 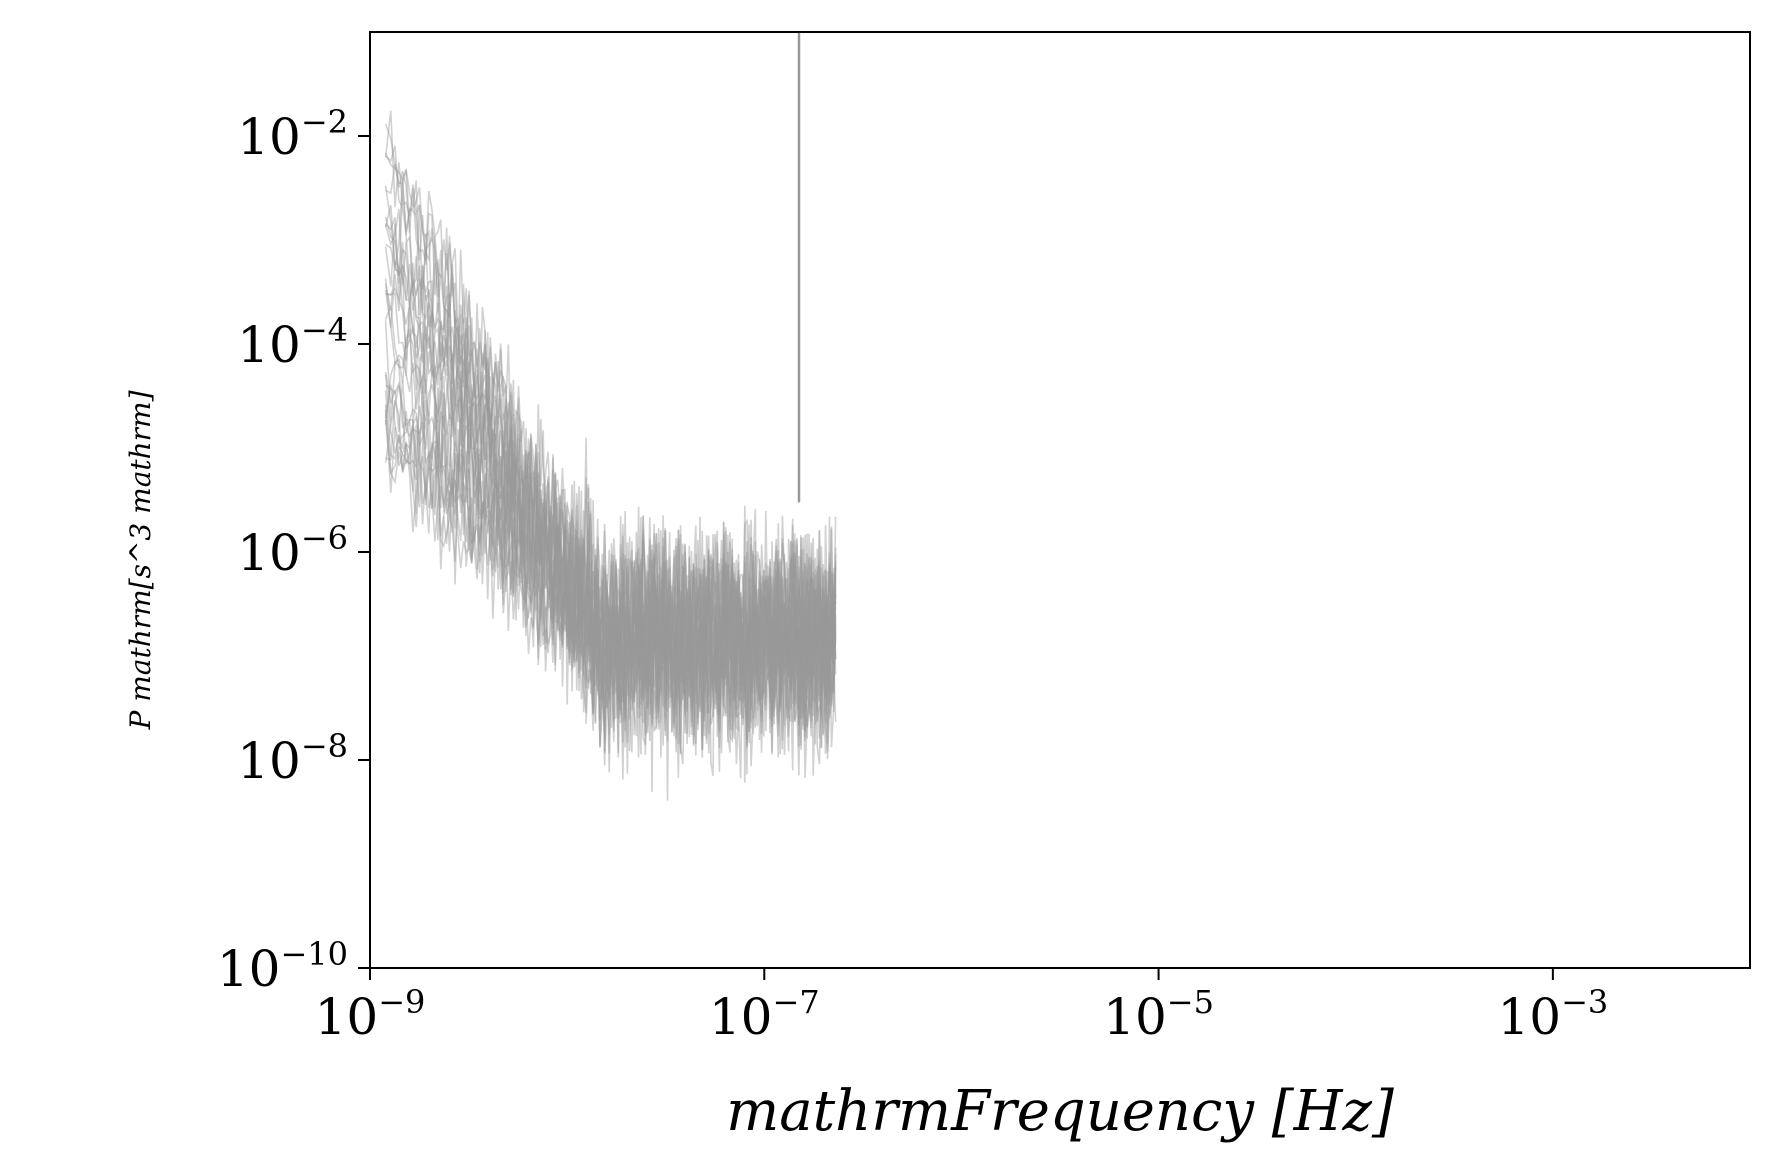 I want to click on x-tick-label: 10⁻³, so click(x=1552, y=1014).